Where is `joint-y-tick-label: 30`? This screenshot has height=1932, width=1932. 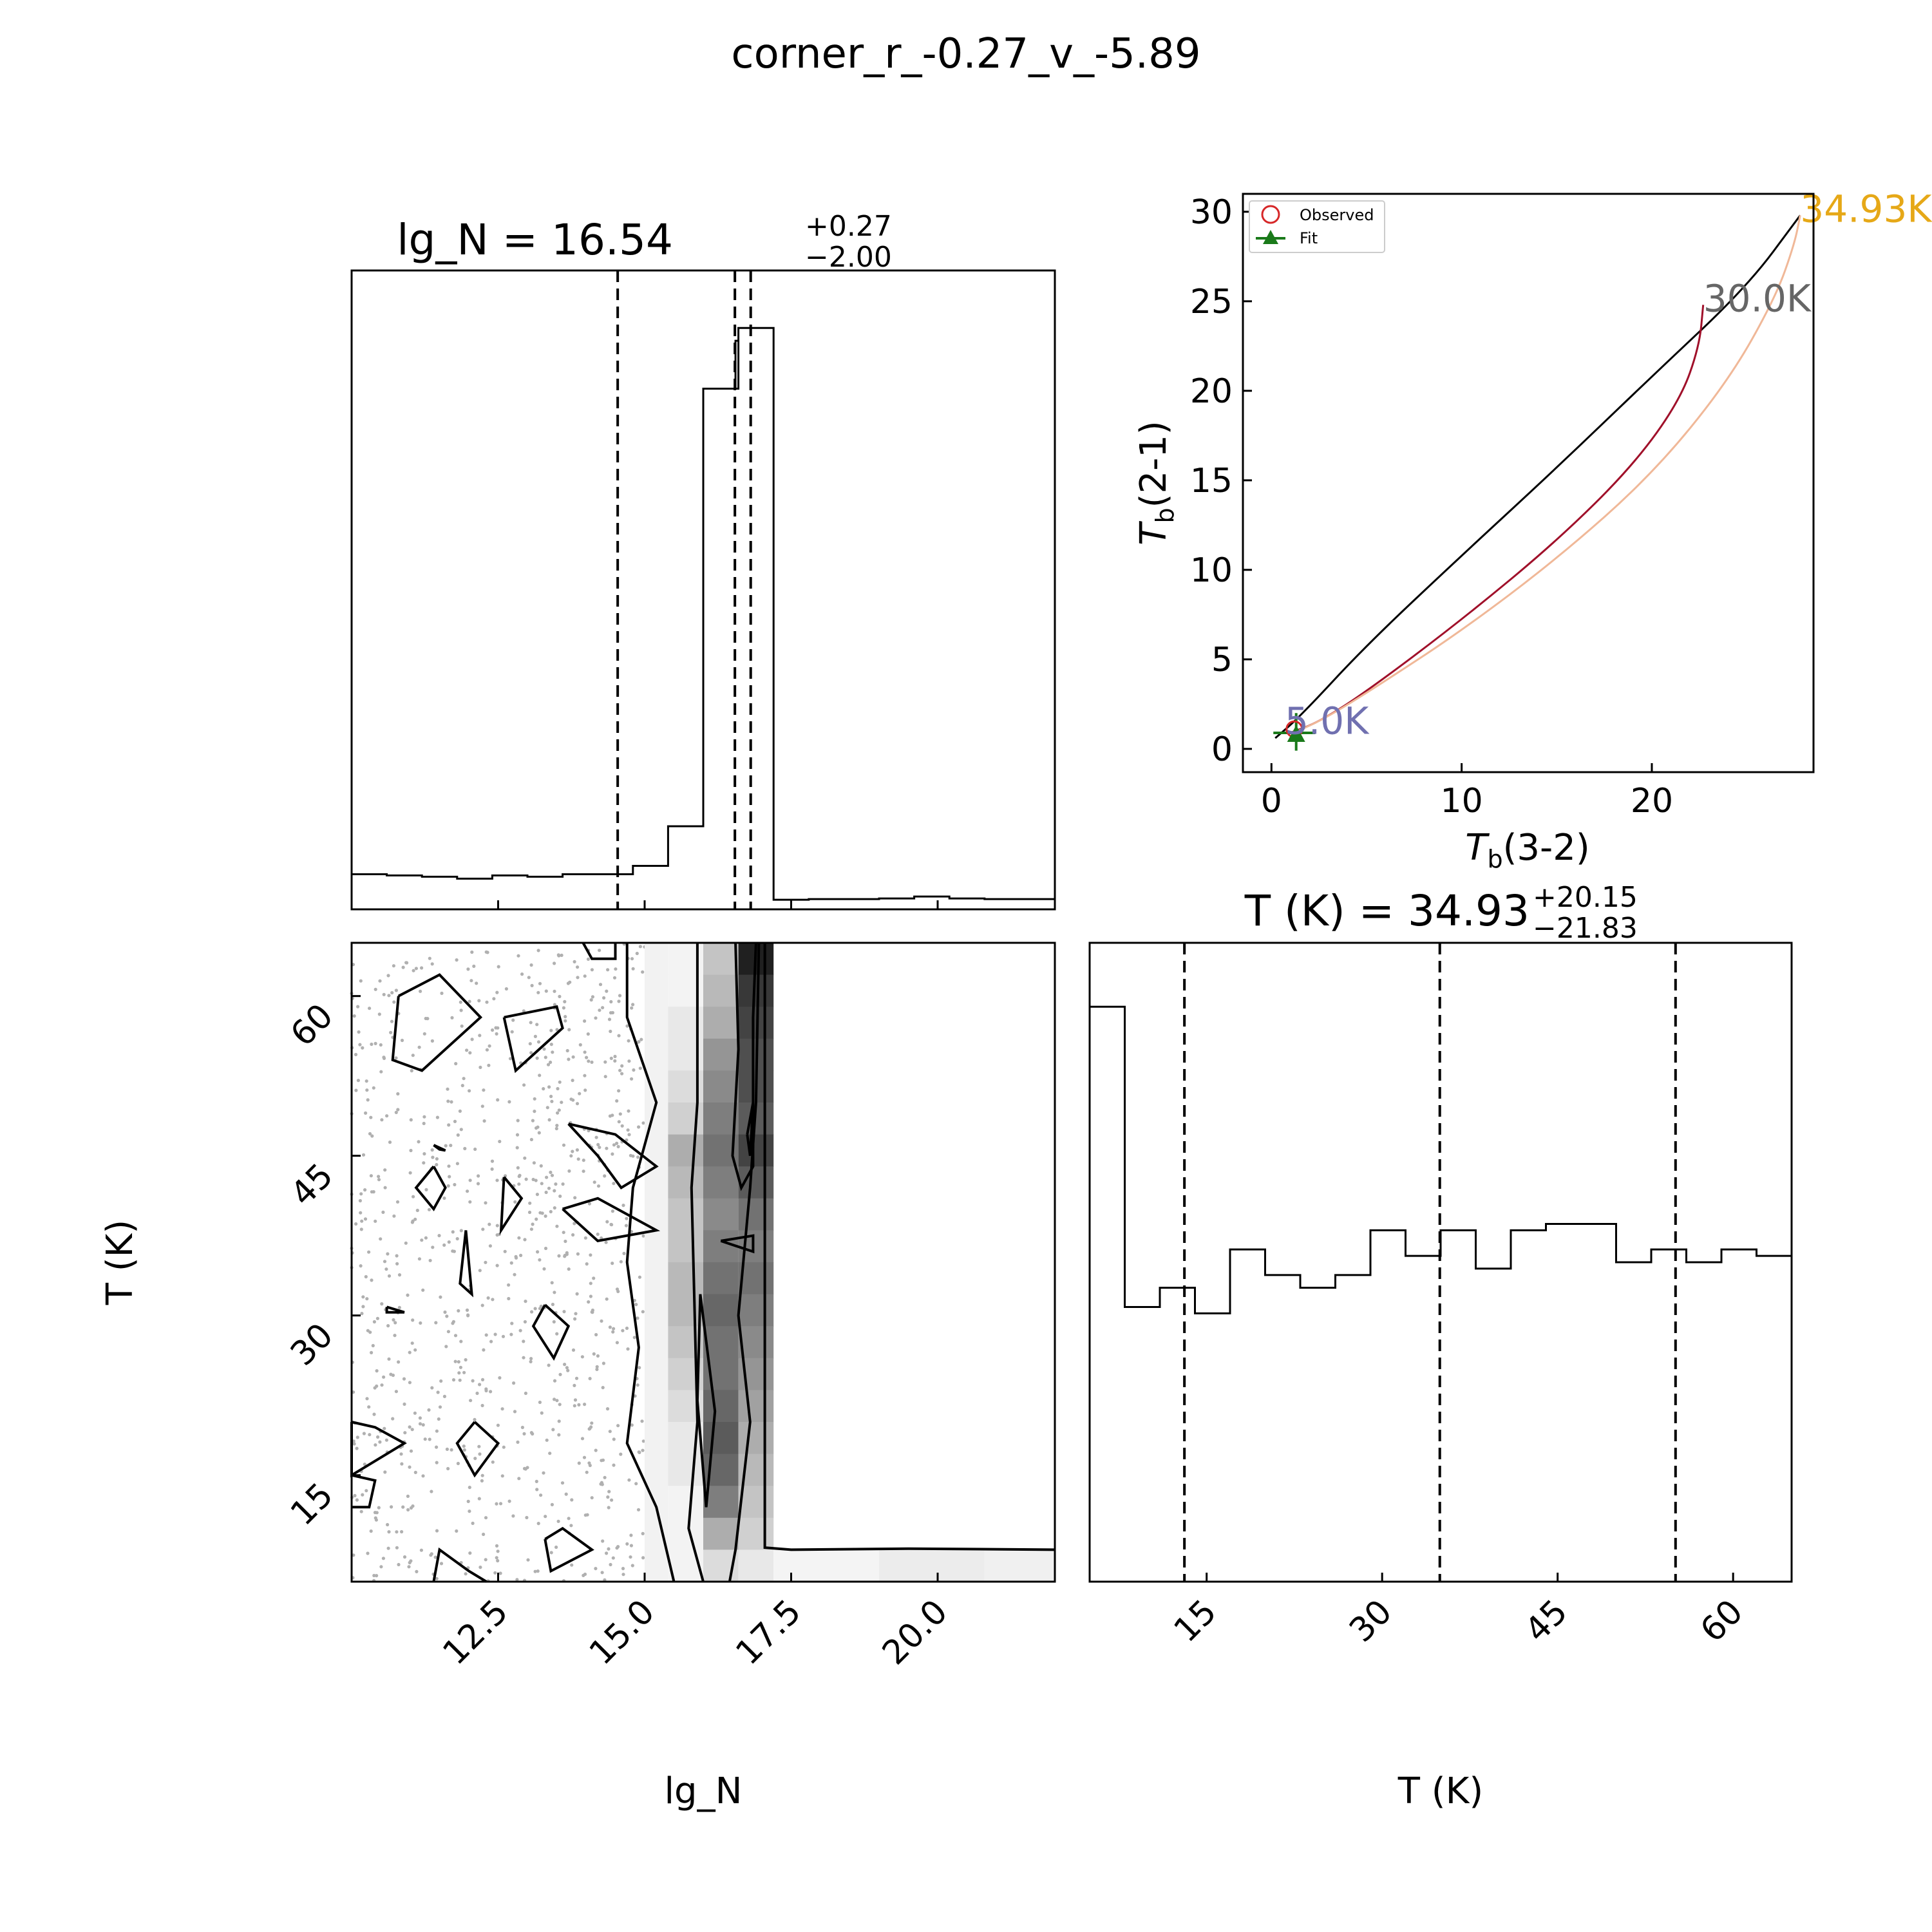 joint-y-tick-label: 30 is located at coordinates (312, 1345).